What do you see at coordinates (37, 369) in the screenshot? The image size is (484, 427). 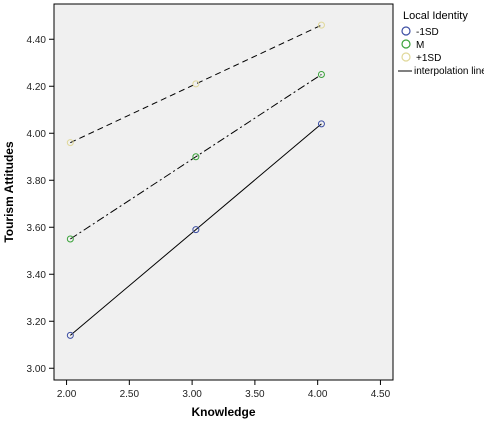 I see `y-tick-label: 3.00` at bounding box center [37, 369].